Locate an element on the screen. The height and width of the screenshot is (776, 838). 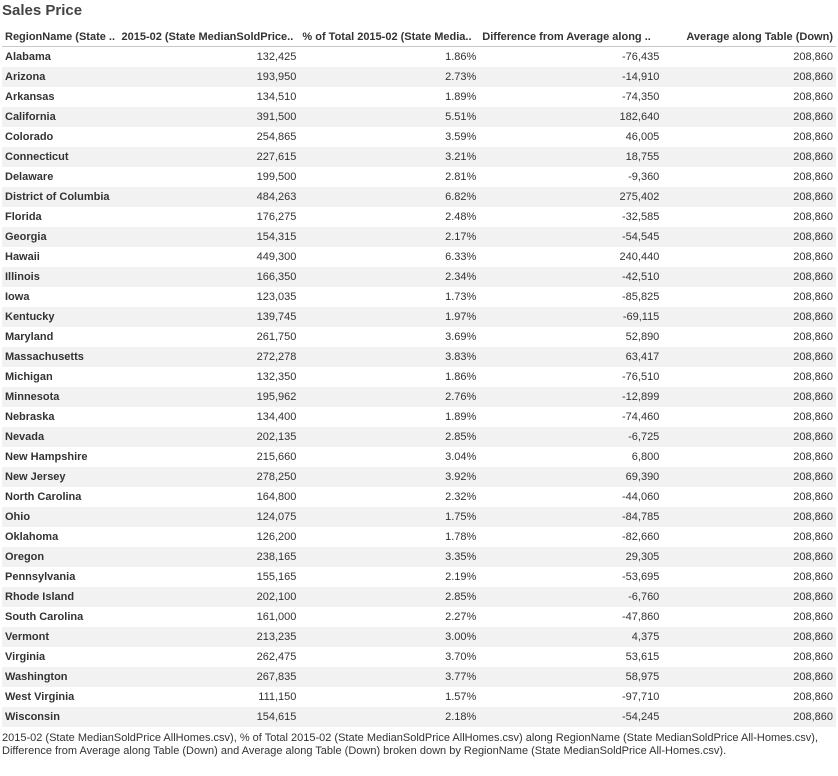
table-row: Ohio 124,075 1.75% -84,785 208,860 is located at coordinates (419, 517).